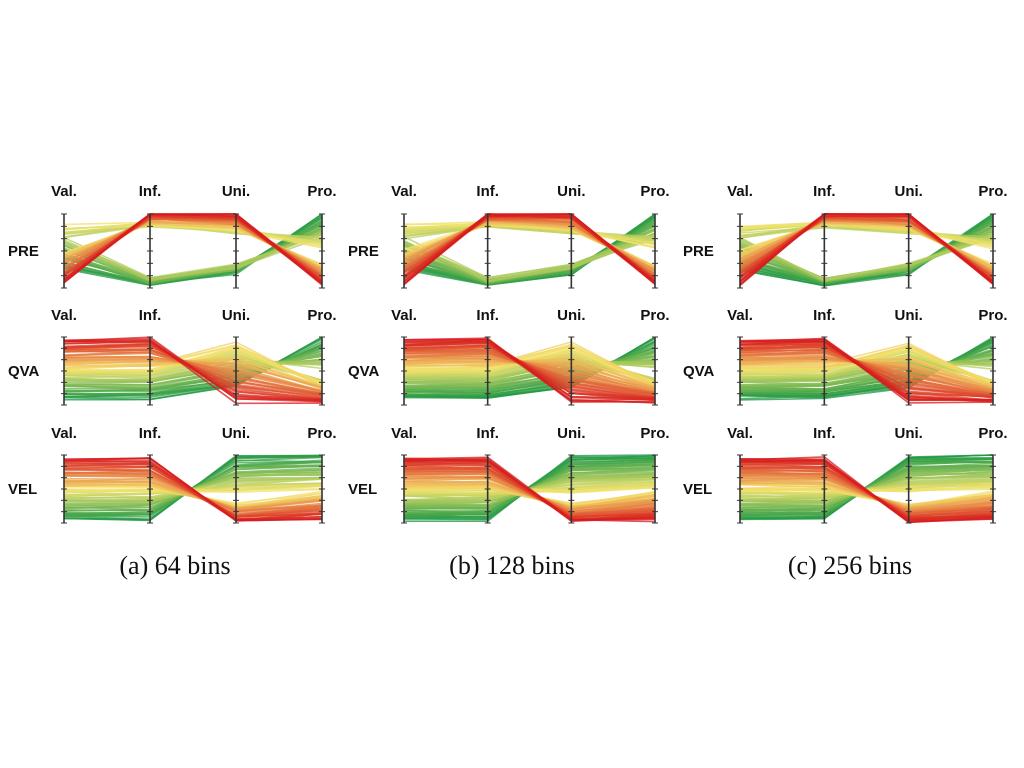  Describe the element at coordinates (512, 565) in the screenshot. I see `panel-caption: (b) 128 bins` at that location.